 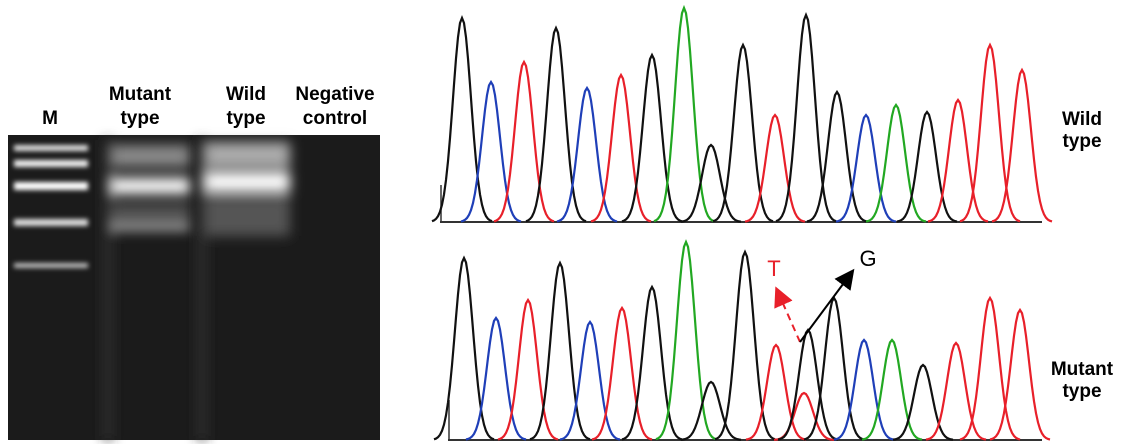 What do you see at coordinates (773, 268) in the screenshot?
I see `wild-base-label: T` at bounding box center [773, 268].